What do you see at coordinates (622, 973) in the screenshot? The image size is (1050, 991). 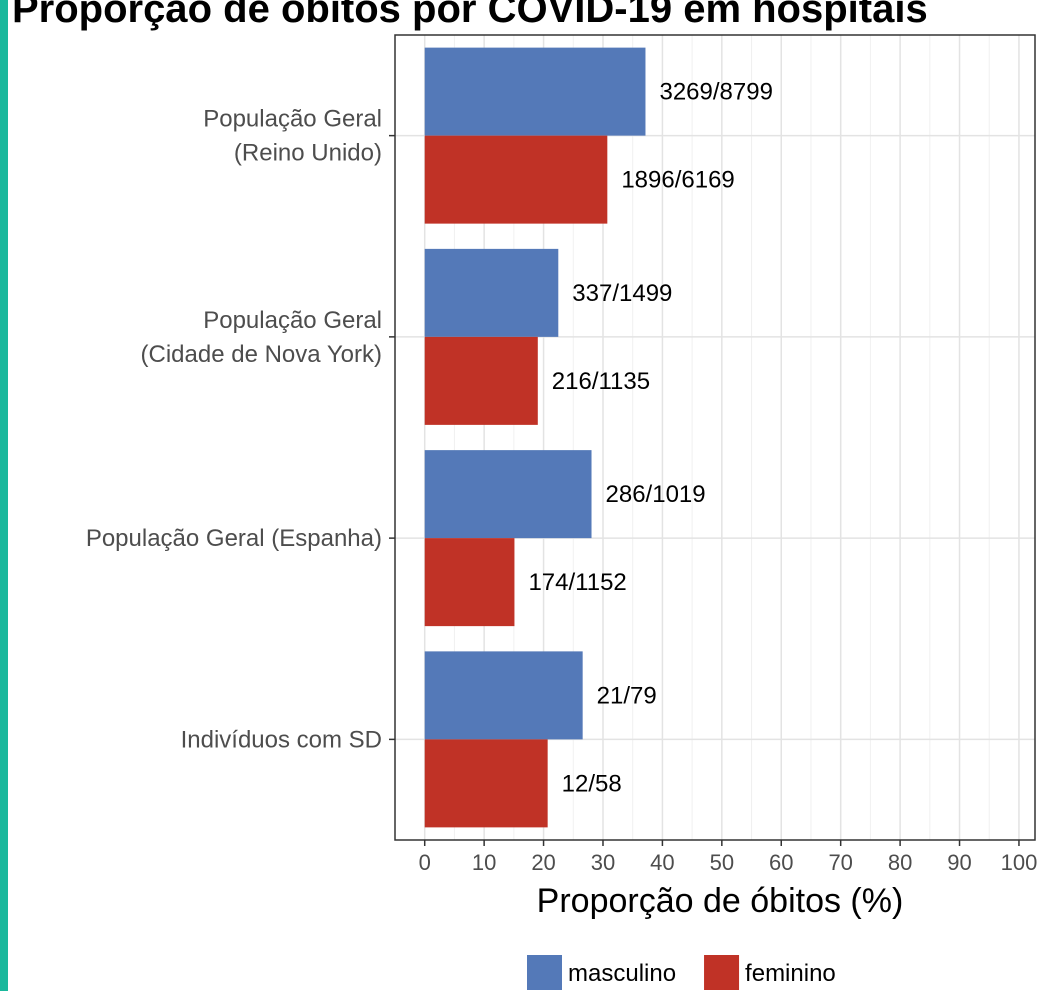 I see `legend-label: masculino` at bounding box center [622, 973].